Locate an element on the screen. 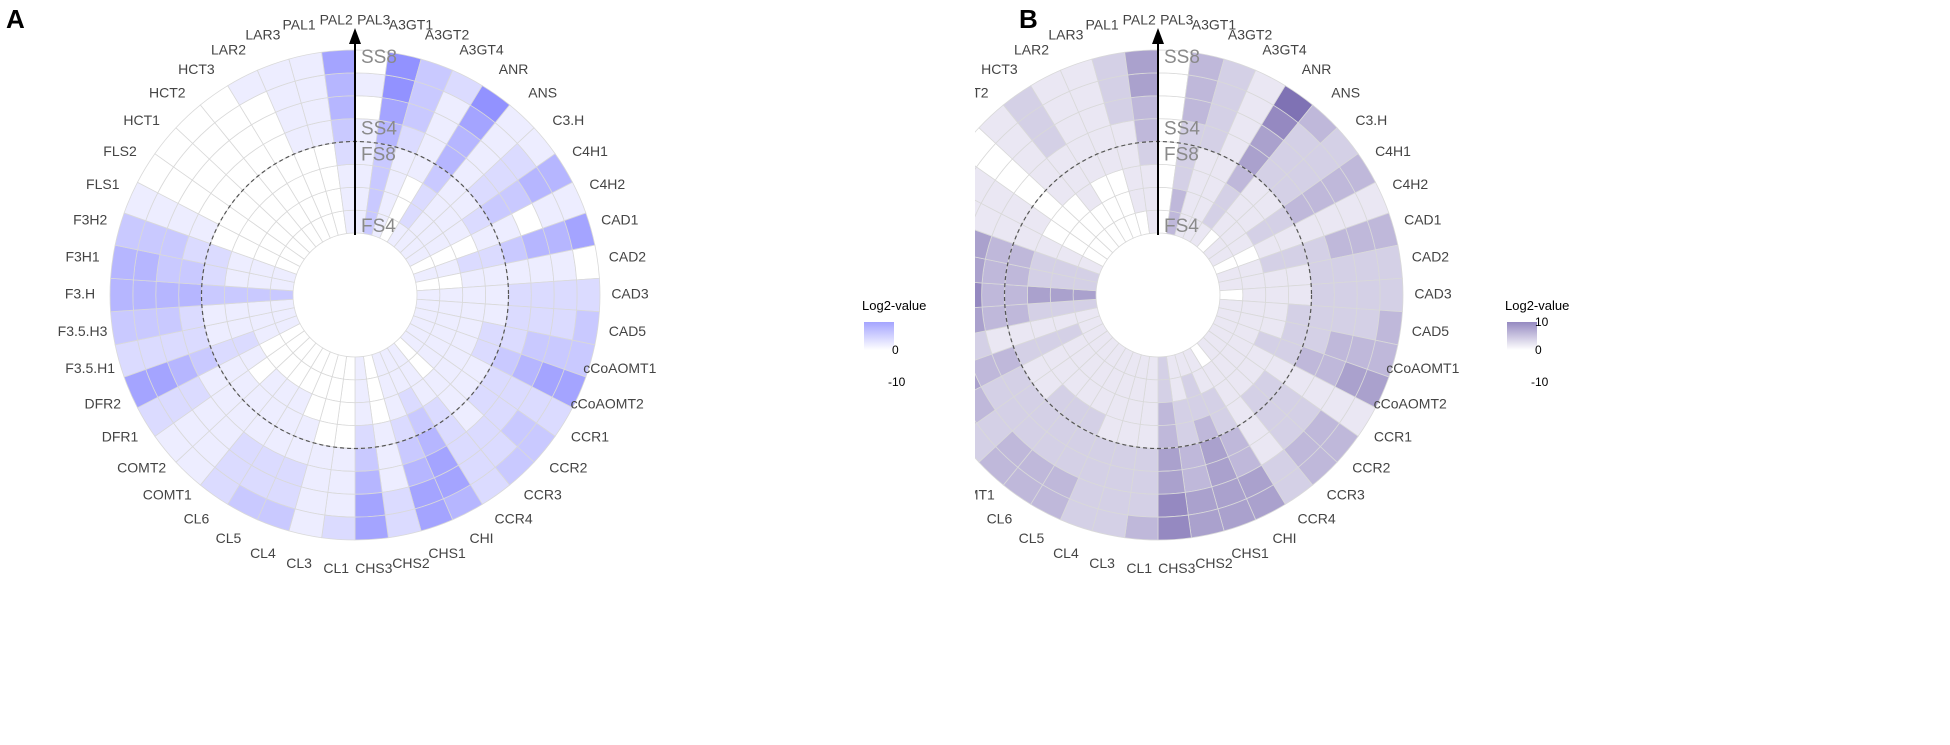  heatmap-cell-F3.5.H1-5 is located at coordinates (984, 345).